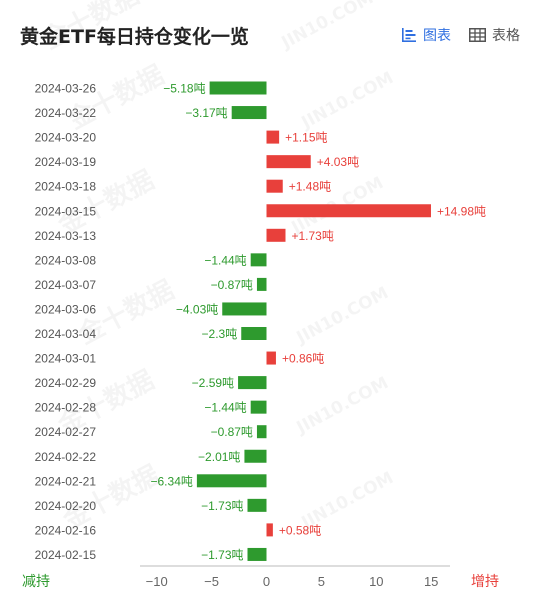  What do you see at coordinates (66, 432) in the screenshot?
I see `category-label: 2024-02-27` at bounding box center [66, 432].